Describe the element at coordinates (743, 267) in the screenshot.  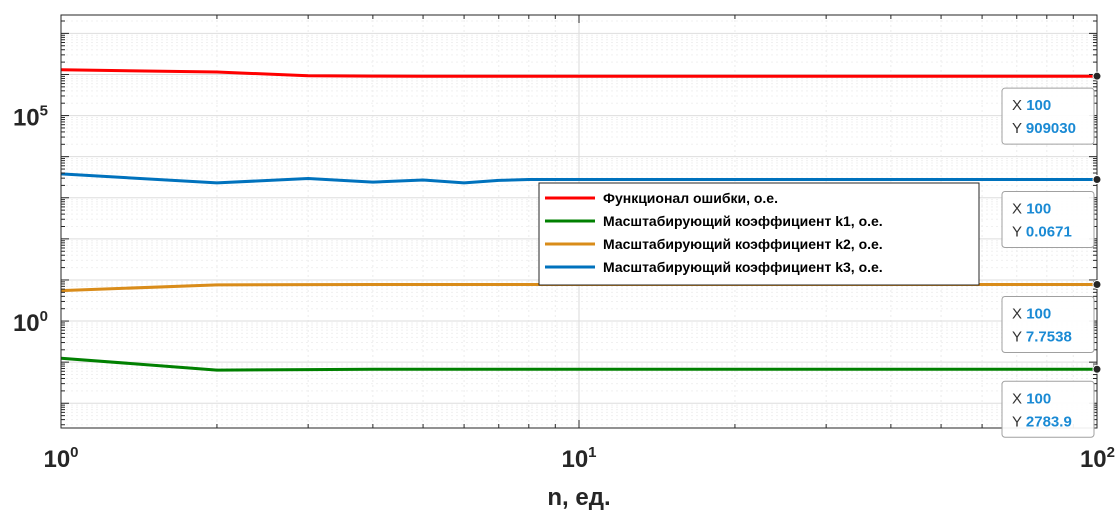
I see `legend-entry-label: Масштабирующий коэффициент k3, о.е.` at that location.